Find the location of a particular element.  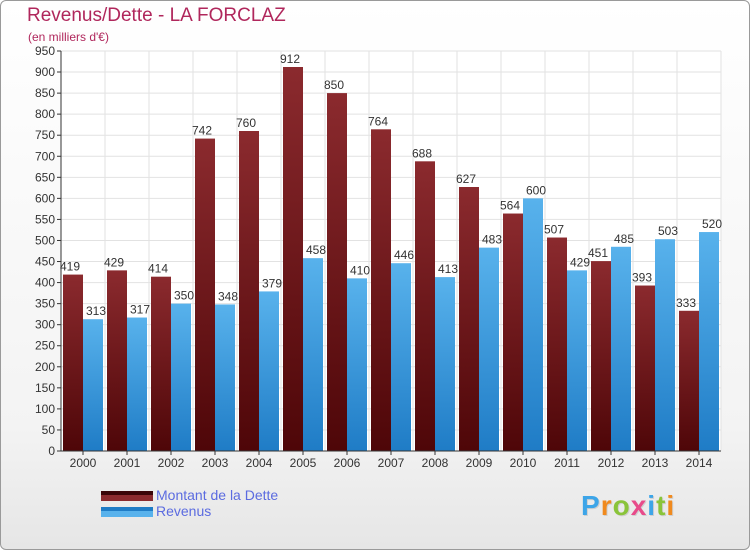

legend-swatch-revenue is located at coordinates (127, 512).